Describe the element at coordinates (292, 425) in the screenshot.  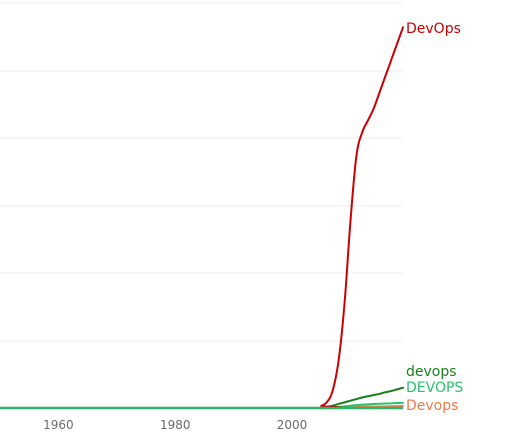
I see `x-tick-label: 2000` at that location.